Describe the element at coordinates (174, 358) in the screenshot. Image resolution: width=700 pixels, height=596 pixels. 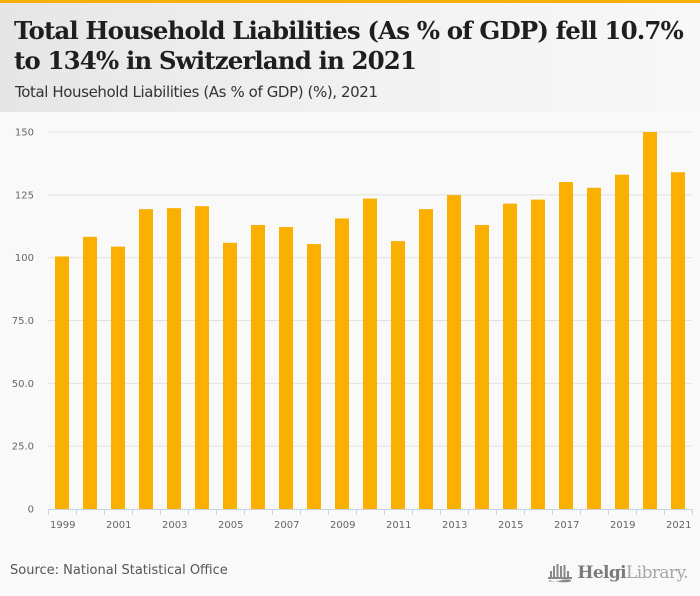
I see `bar-2003` at that location.